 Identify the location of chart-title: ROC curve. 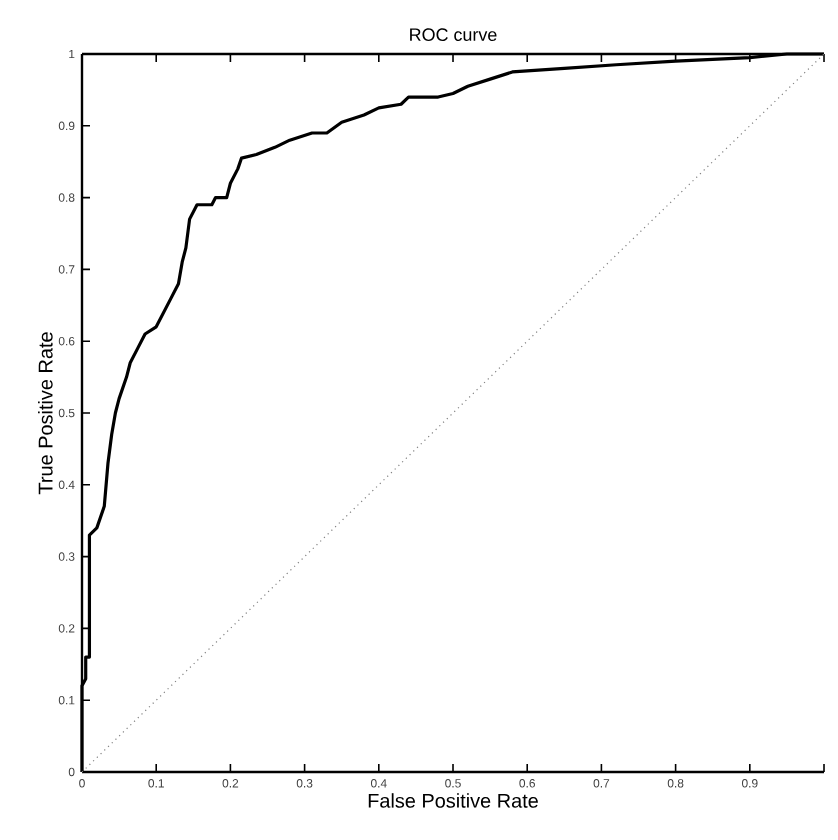
(453, 35).